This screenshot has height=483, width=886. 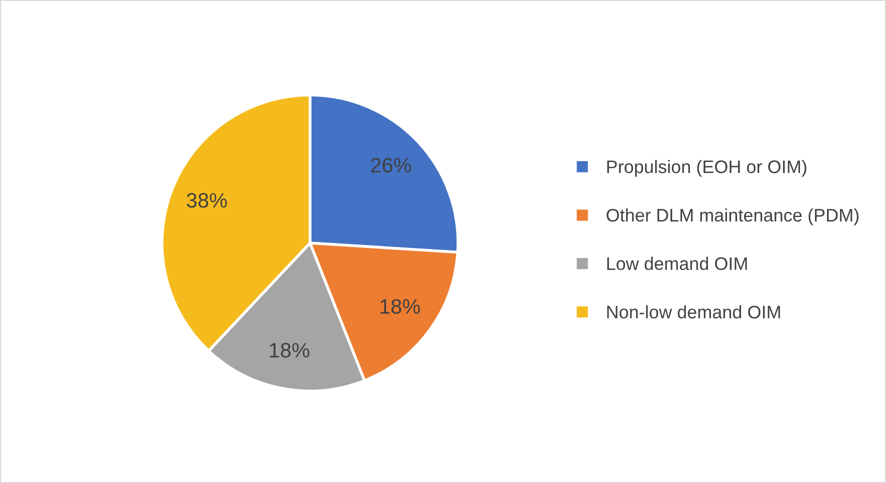 I want to click on data-label: 26%, so click(x=391, y=165).